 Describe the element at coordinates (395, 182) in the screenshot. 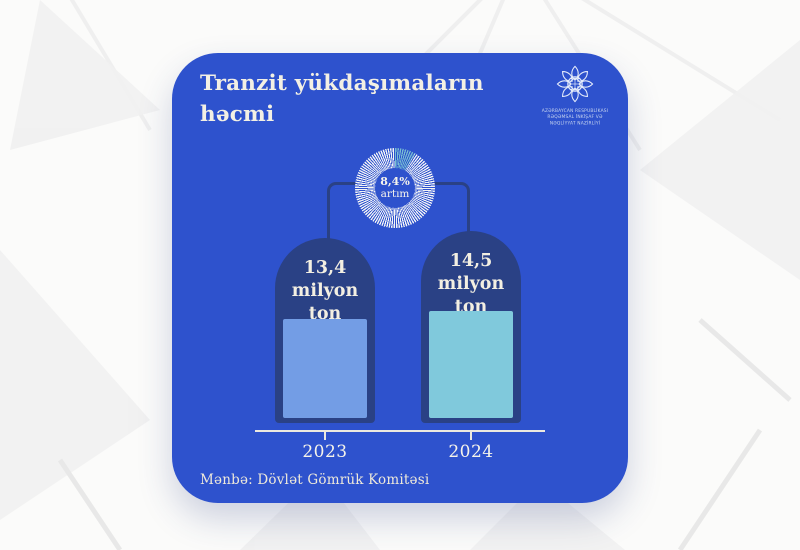

I see `growth-percent: 8,4%` at that location.